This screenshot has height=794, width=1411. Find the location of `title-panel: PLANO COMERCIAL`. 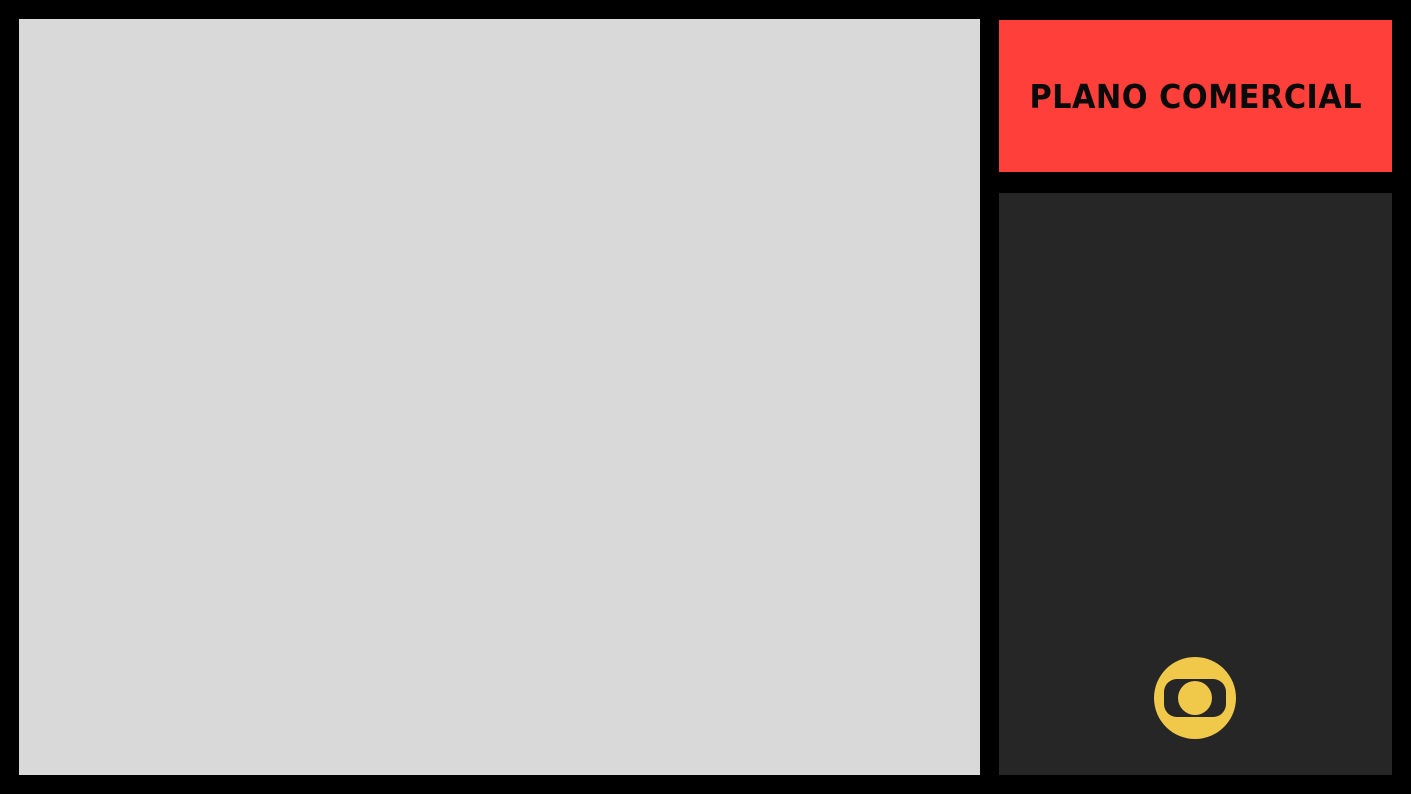

title-panel: PLANO COMERCIAL is located at coordinates (1195, 96).